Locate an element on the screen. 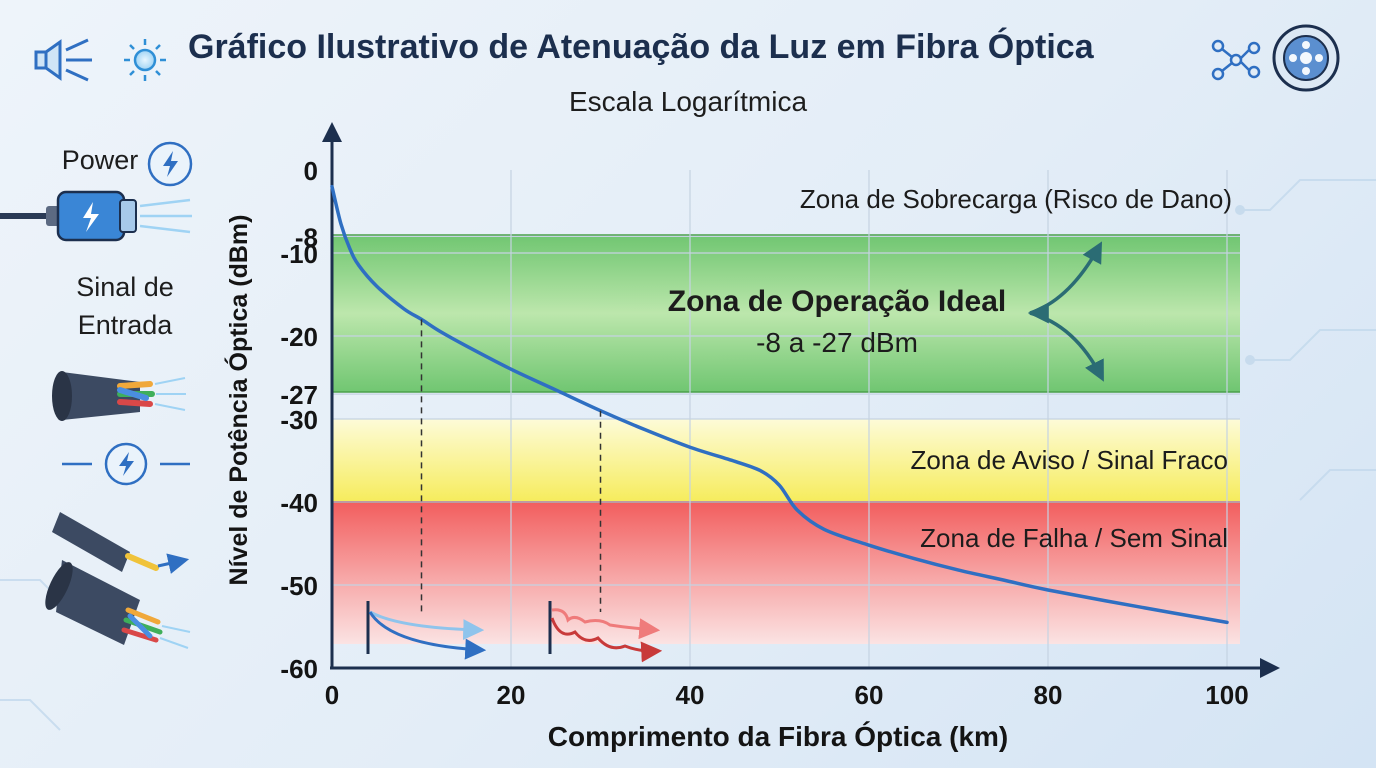 This screenshot has height=768, width=1376. y-tick-label: -30 is located at coordinates (299, 420).